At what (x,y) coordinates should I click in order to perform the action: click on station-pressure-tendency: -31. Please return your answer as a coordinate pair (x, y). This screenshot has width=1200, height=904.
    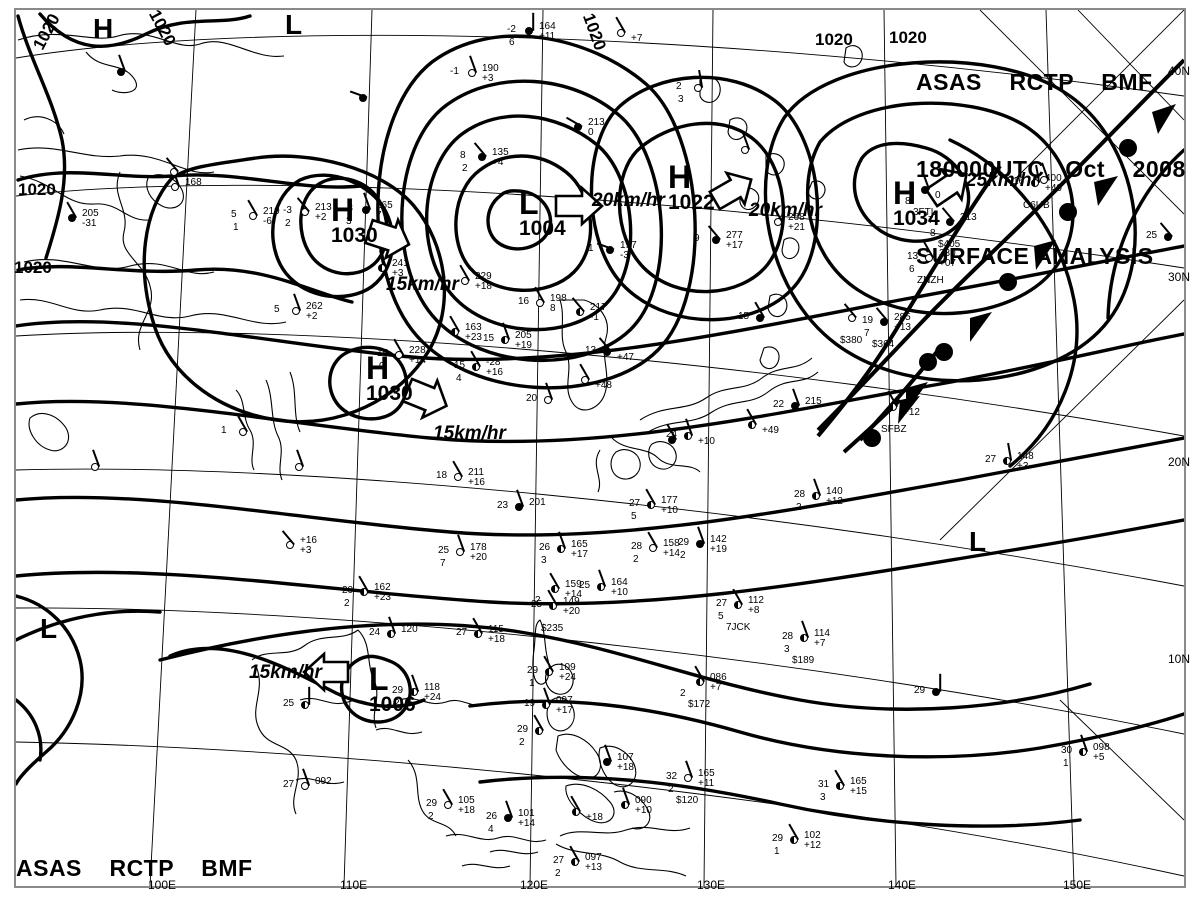
    Looking at the image, I should click on (89, 223).